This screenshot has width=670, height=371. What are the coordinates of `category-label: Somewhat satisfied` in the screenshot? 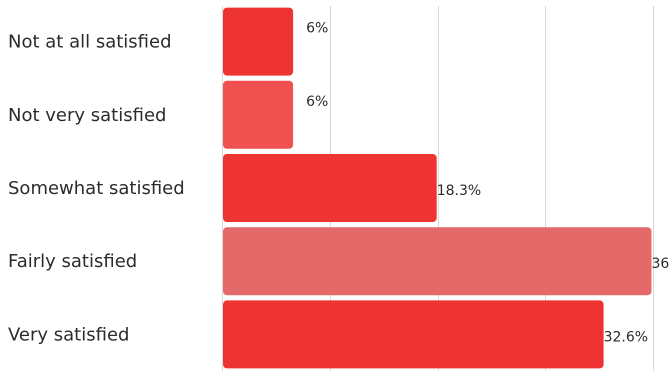 It's located at (96, 188).